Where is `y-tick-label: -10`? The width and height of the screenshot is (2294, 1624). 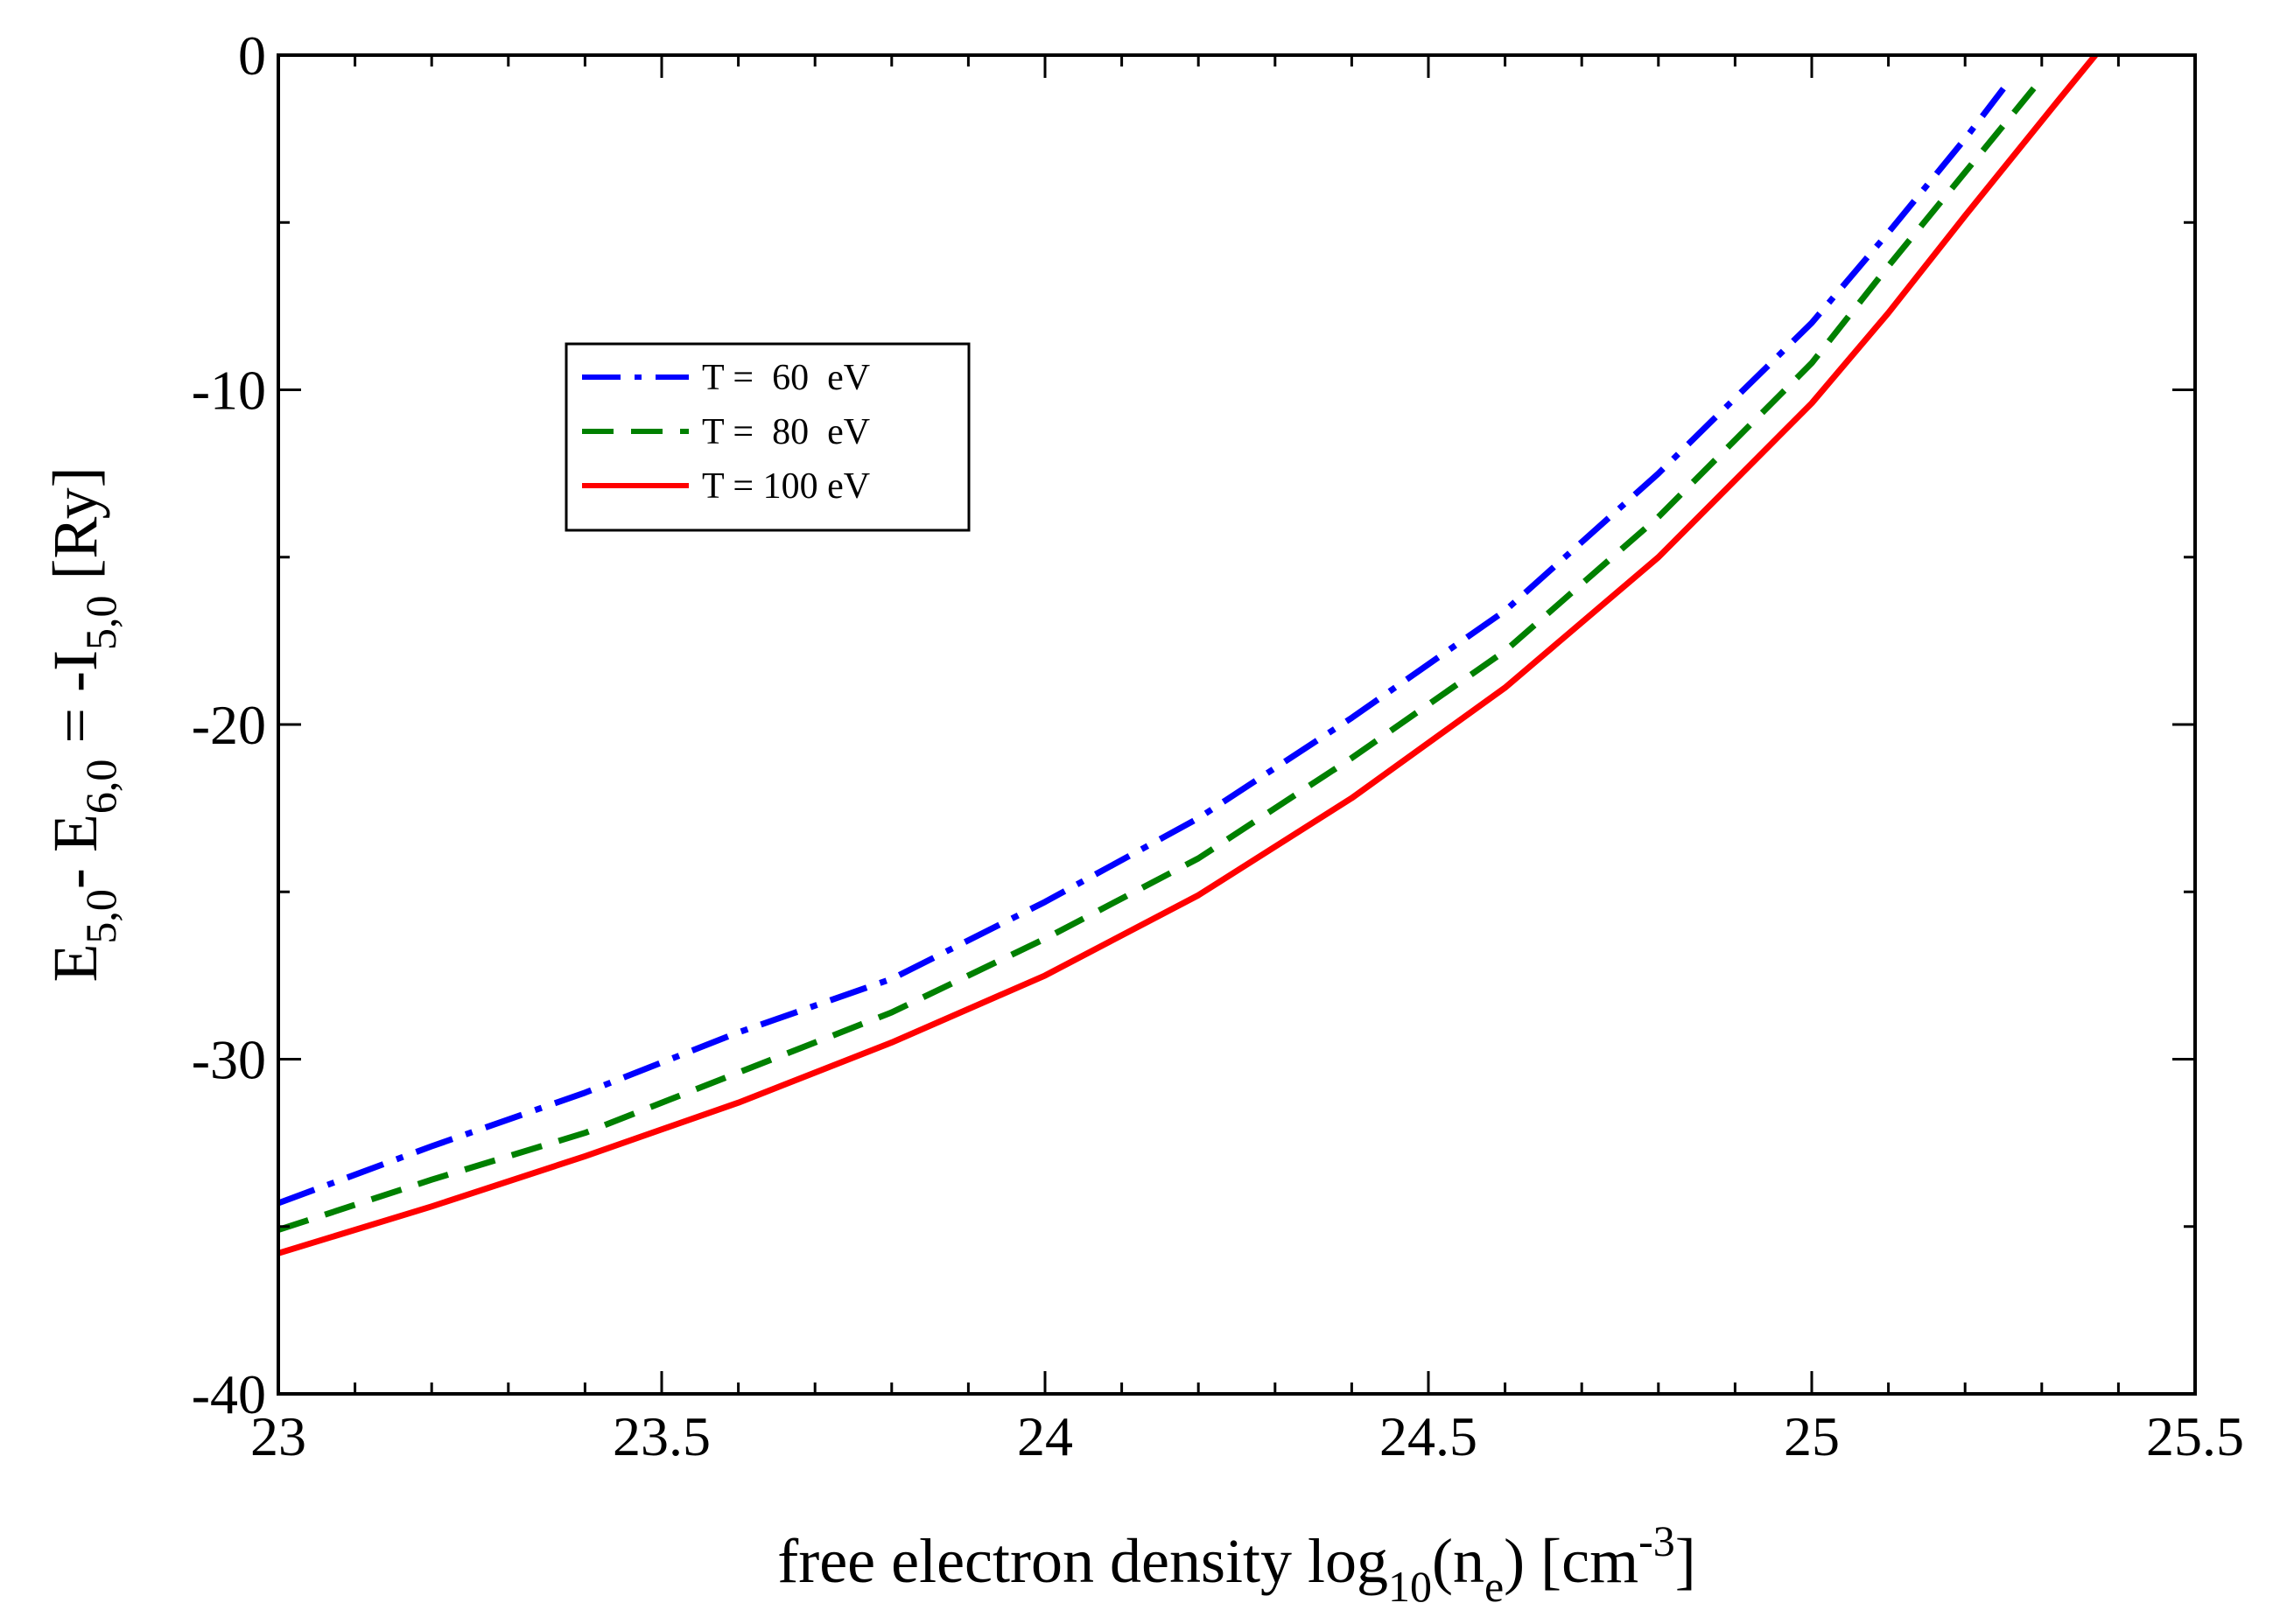
y-tick-label: -10 is located at coordinates (229, 391).